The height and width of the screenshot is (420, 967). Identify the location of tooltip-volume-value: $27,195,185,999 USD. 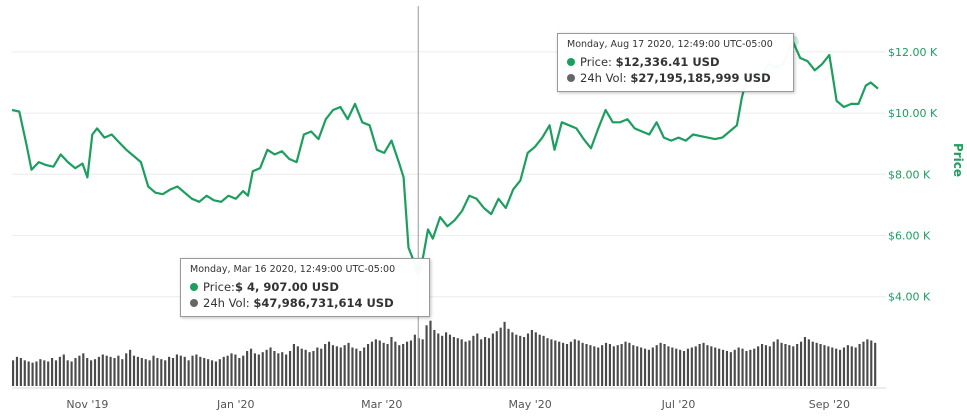
(700, 78).